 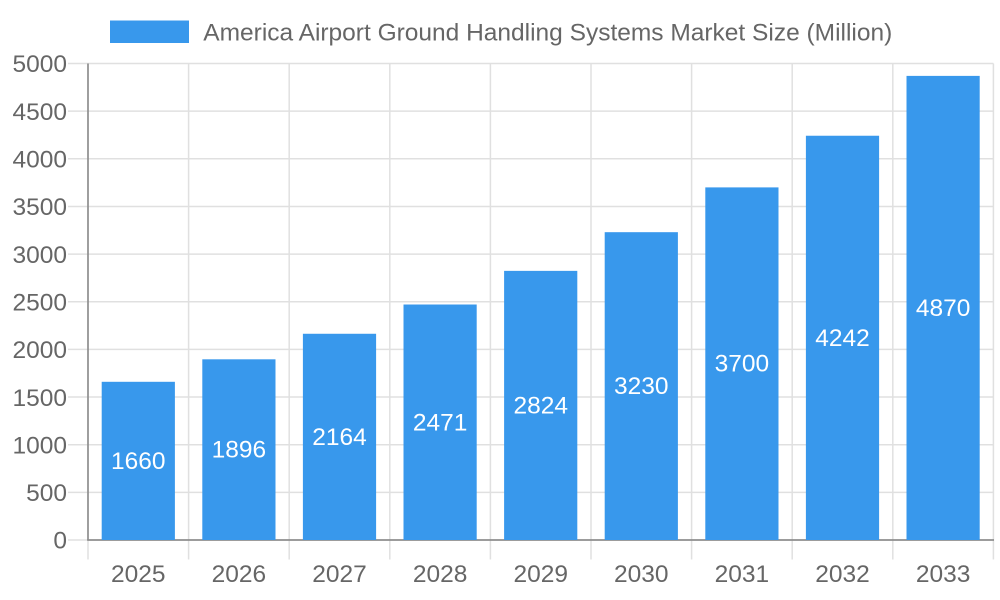 I want to click on svg-text: 2032, so click(x=842, y=574).